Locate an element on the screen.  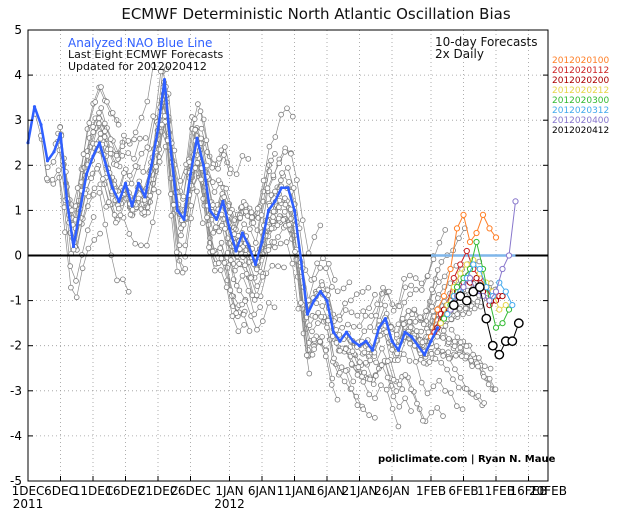
x-year-label: 2011 is located at coordinates (28, 504).